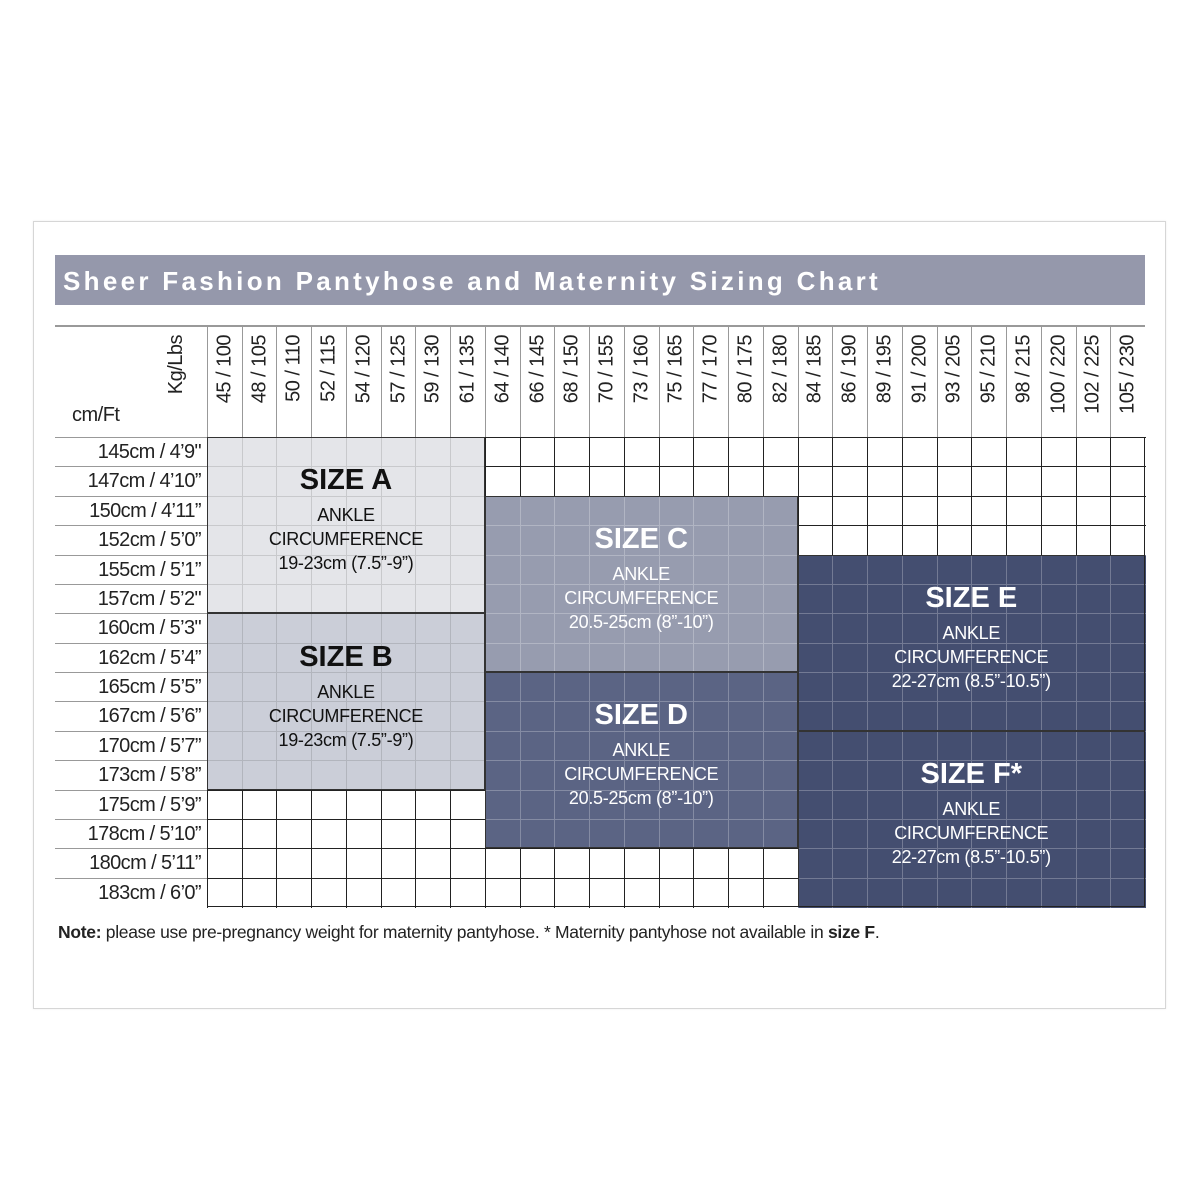 The height and width of the screenshot is (1200, 1200). What do you see at coordinates (467, 382) in the screenshot?
I see `weight-column-header: 61 / 135` at bounding box center [467, 382].